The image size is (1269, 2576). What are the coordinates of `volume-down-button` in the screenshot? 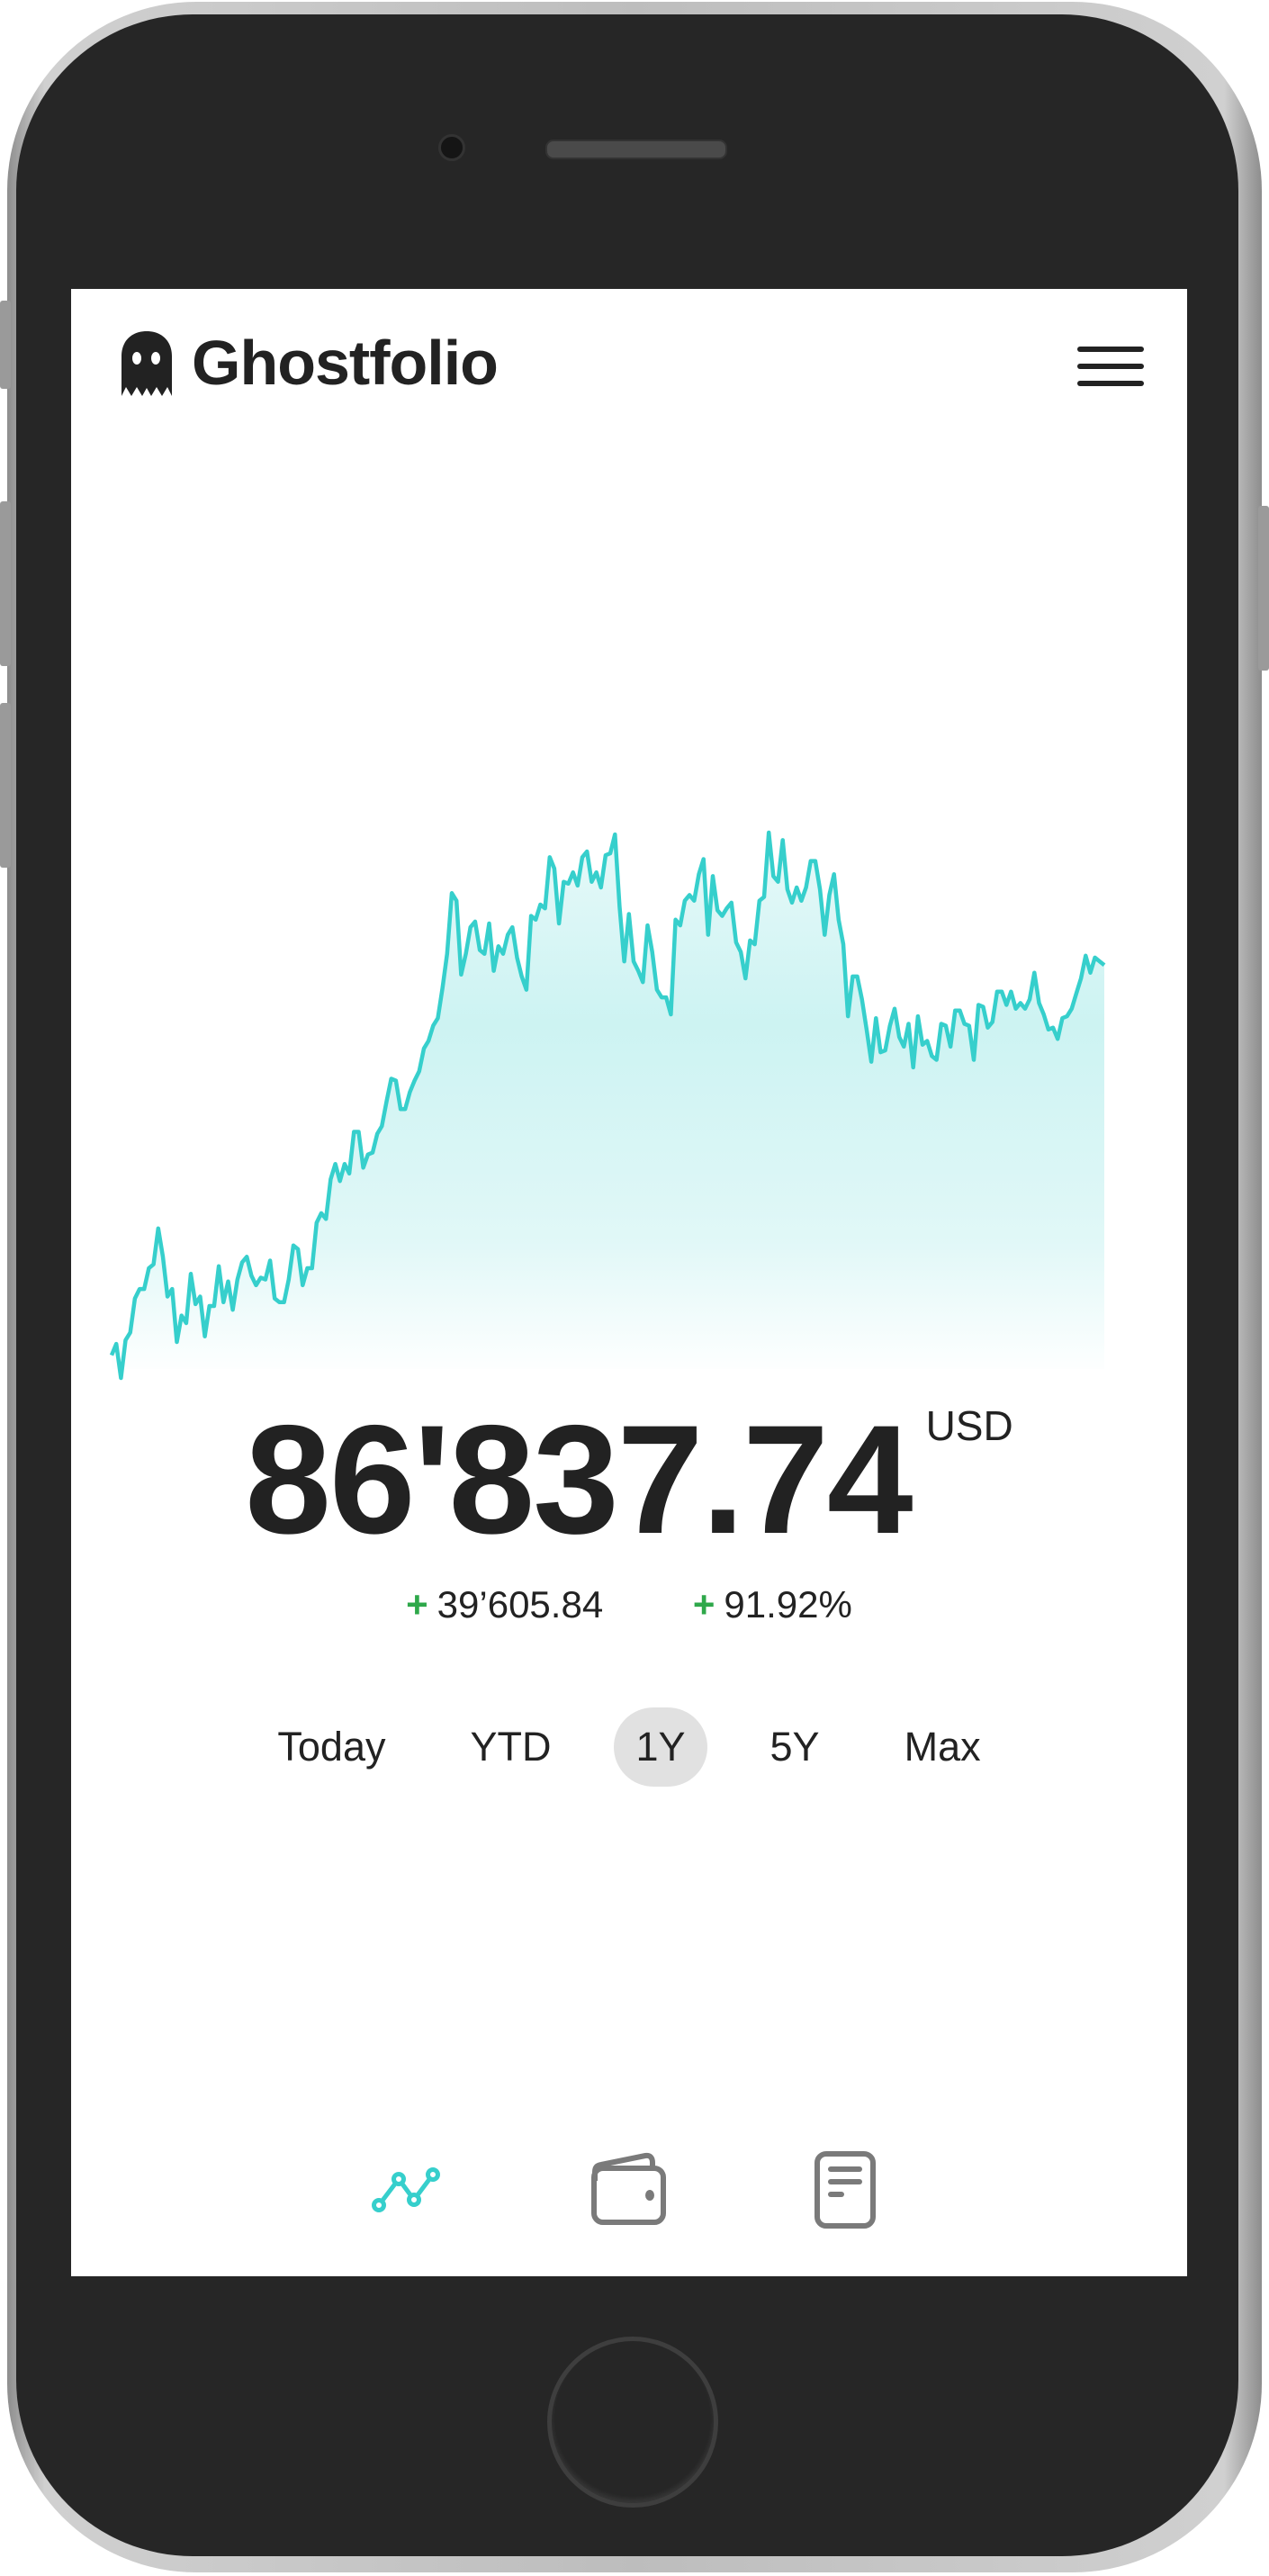 It's located at (6, 785).